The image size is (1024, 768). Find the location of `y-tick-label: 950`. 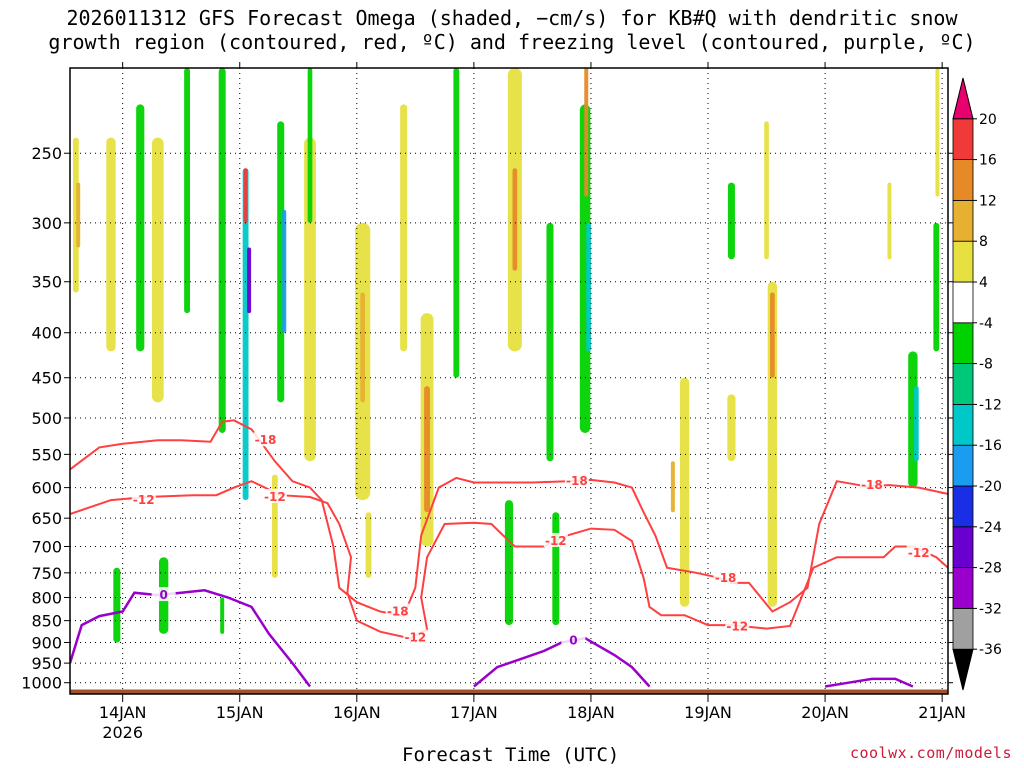

y-tick-label: 950 is located at coordinates (46, 663).